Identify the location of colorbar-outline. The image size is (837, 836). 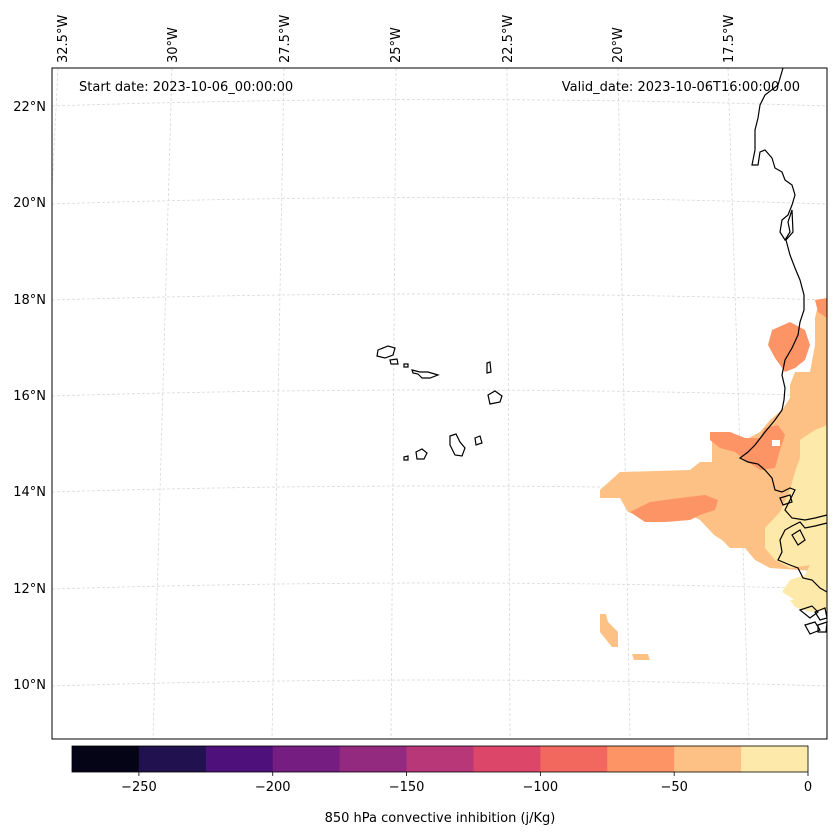
(440, 759).